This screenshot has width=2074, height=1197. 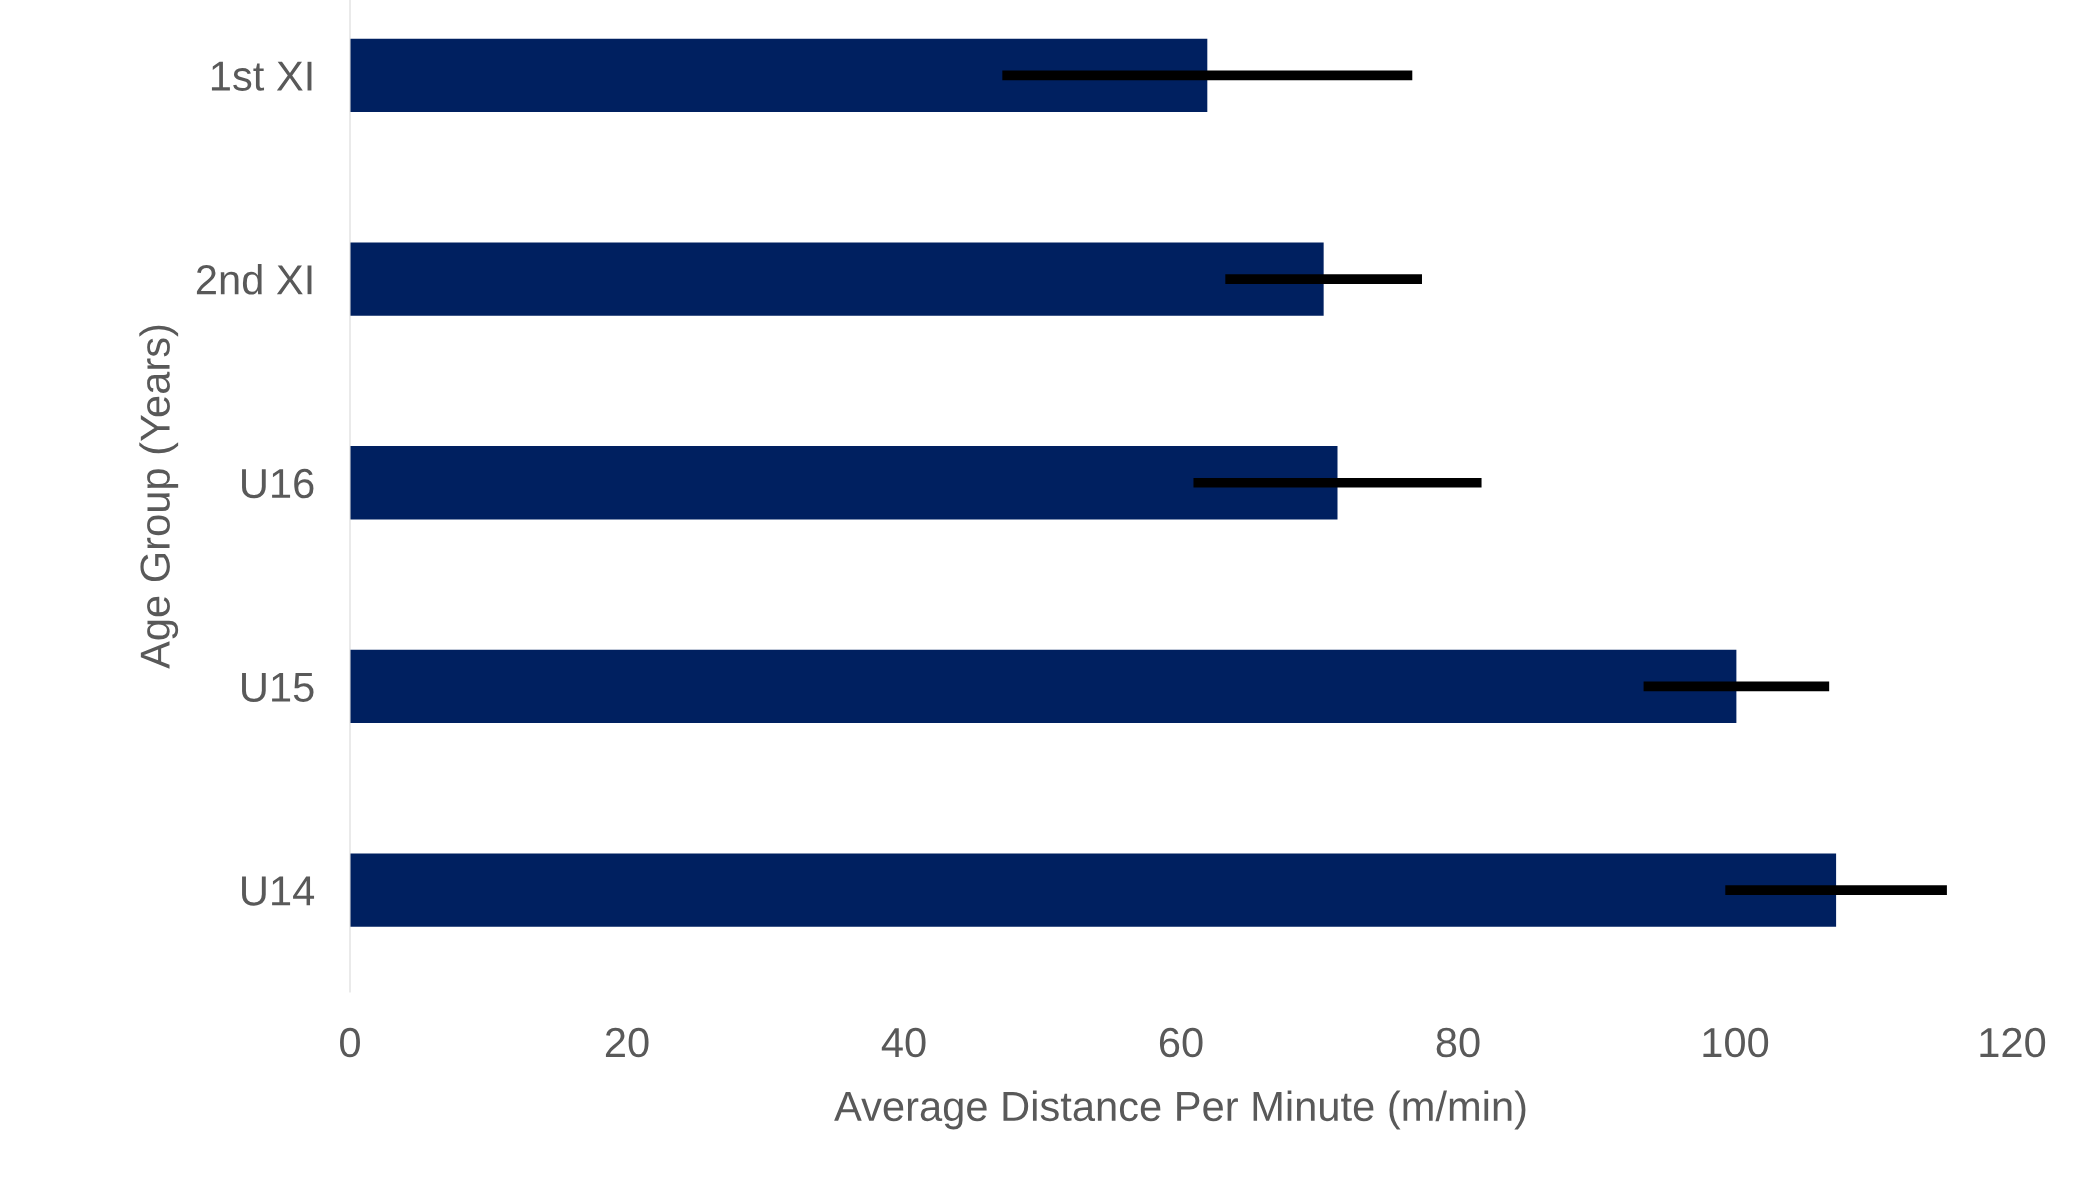 I want to click on y-axis-title: Age Group (Years), so click(x=159, y=497).